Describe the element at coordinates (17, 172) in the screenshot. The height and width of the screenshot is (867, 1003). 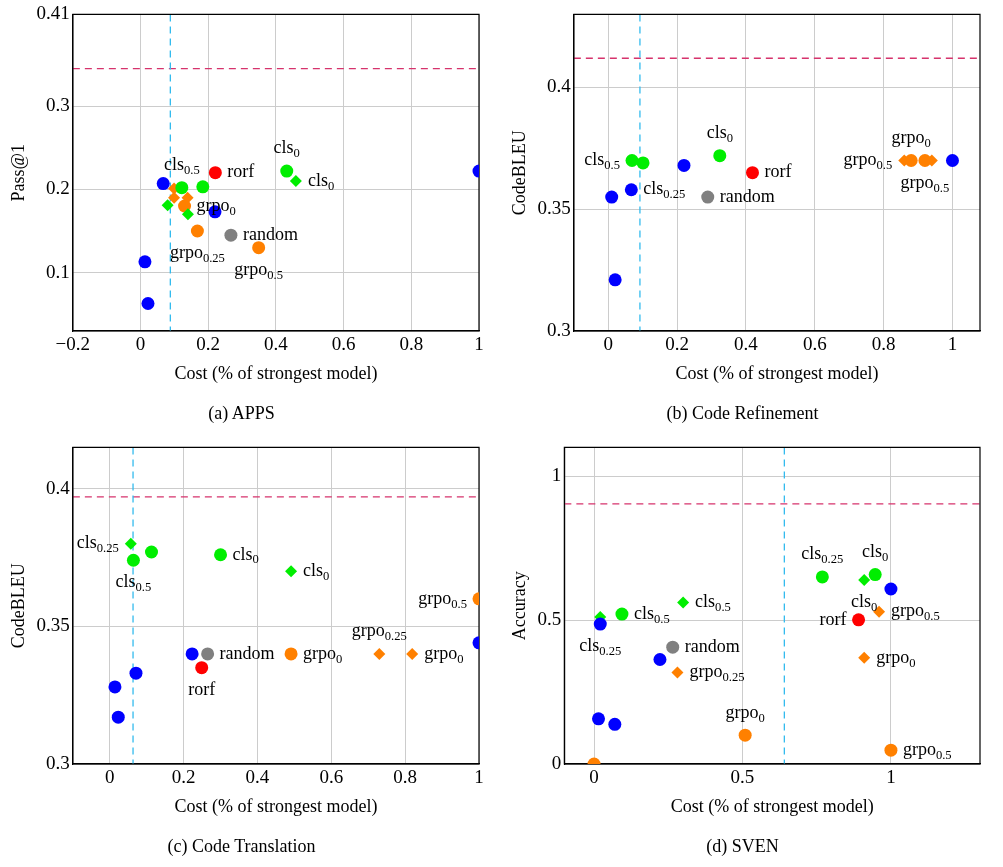
I see `y-axis-title: Pass@1` at that location.